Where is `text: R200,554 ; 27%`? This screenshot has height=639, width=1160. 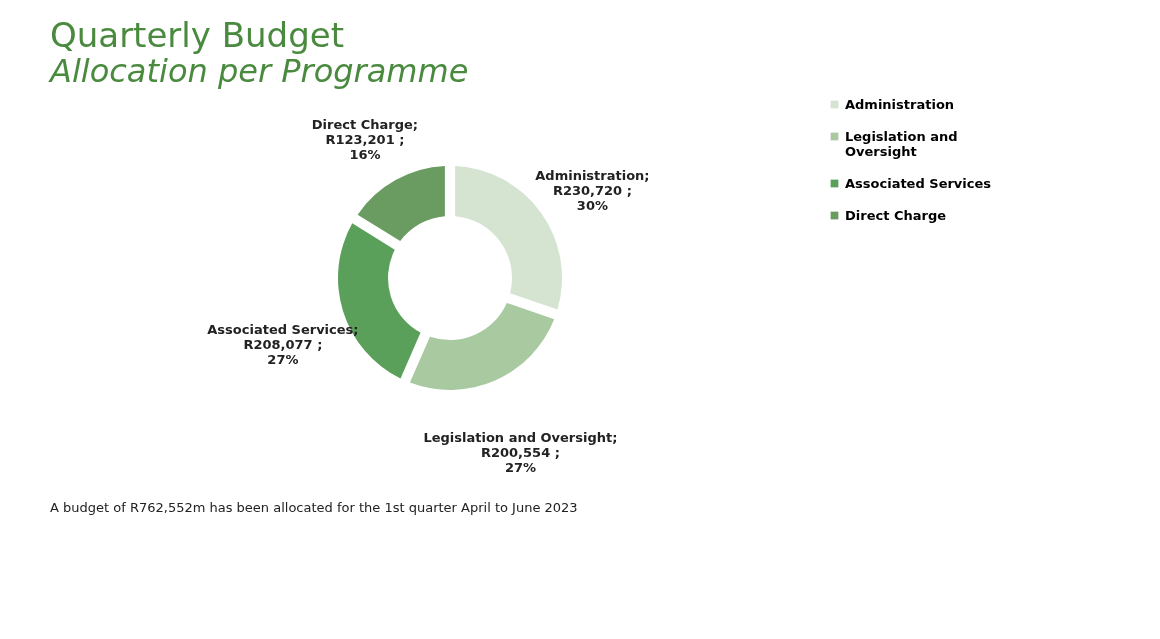 text: R200,554 ; 27% is located at coordinates (520, 460).